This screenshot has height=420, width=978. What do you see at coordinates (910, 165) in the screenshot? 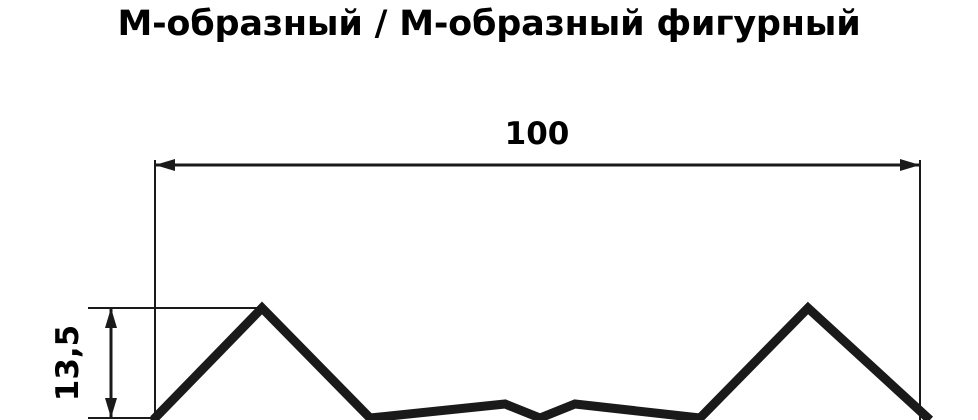
I see `width-arrowhead-right` at bounding box center [910, 165].